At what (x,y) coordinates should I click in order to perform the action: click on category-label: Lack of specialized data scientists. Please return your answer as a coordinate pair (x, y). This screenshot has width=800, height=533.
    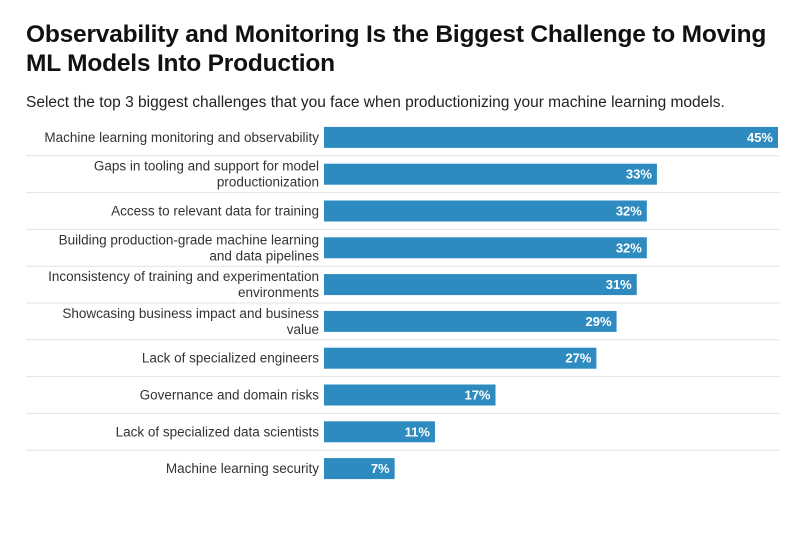
    Looking at the image, I should click on (218, 431).